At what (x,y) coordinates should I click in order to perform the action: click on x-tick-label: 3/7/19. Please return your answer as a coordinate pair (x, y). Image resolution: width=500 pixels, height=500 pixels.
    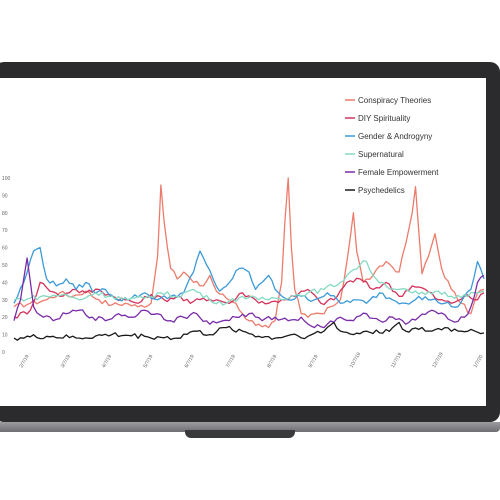
    Looking at the image, I should click on (66, 361).